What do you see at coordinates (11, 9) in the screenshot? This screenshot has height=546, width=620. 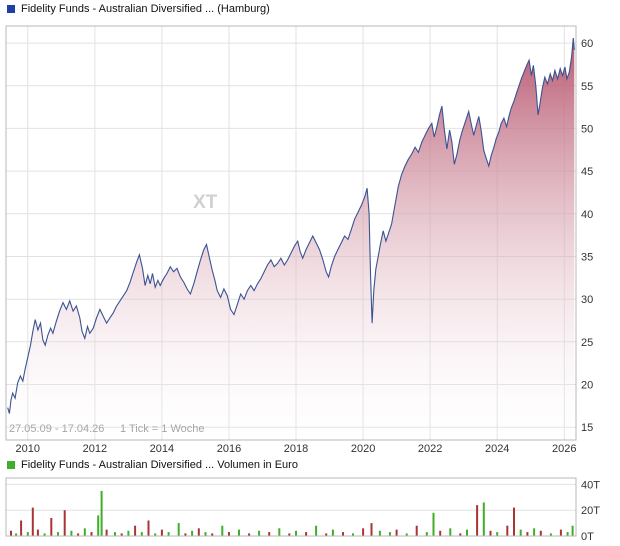 I see `price-legend-swatch-icon` at bounding box center [11, 9].